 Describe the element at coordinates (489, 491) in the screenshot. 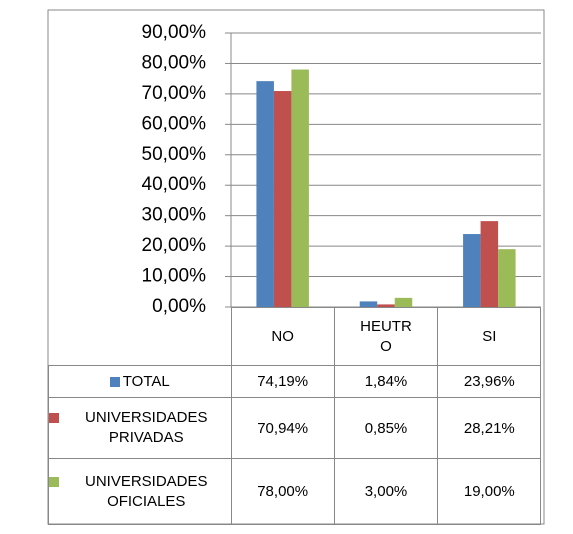

I see `value-label: 19,00%` at that location.